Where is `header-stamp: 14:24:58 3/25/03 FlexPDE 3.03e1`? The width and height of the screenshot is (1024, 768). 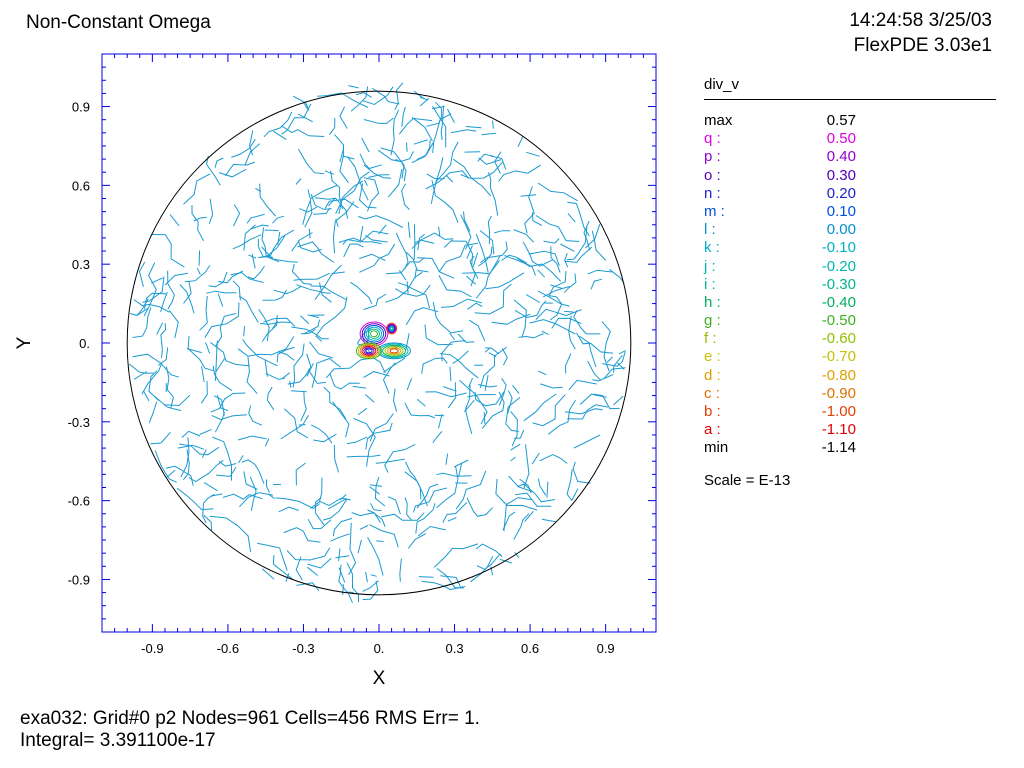 header-stamp: 14:24:58 3/25/03 FlexPDE 3.03e1 is located at coordinates (920, 33).